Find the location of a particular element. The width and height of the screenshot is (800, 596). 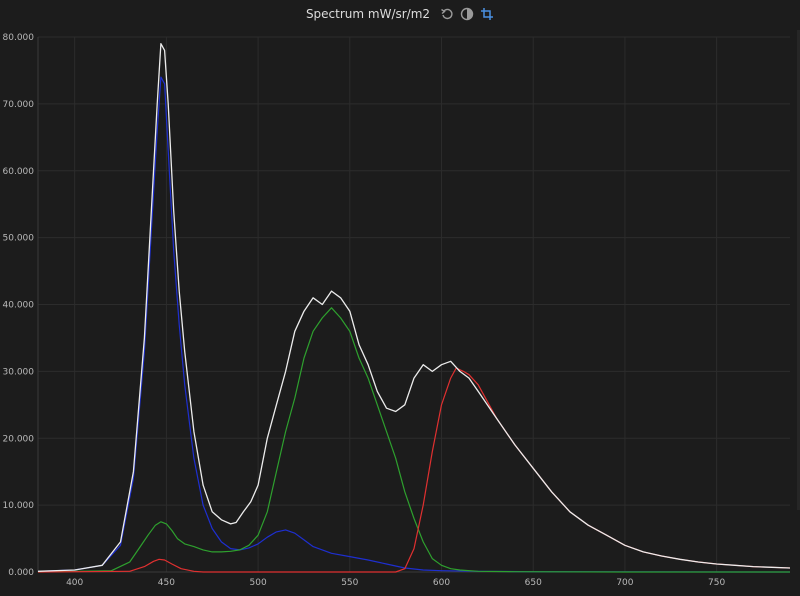

x-tick-label: 750 is located at coordinates (716, 583).